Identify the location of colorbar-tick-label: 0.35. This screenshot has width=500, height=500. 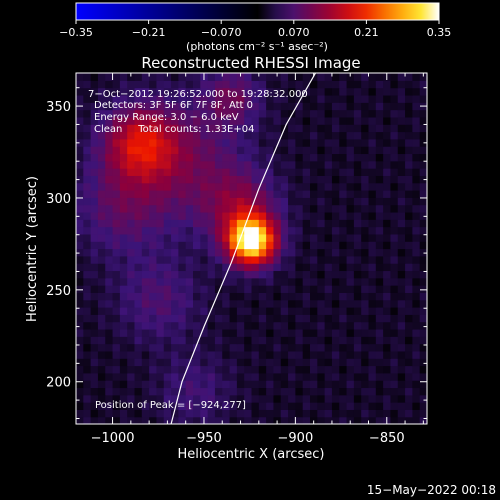
(439, 32).